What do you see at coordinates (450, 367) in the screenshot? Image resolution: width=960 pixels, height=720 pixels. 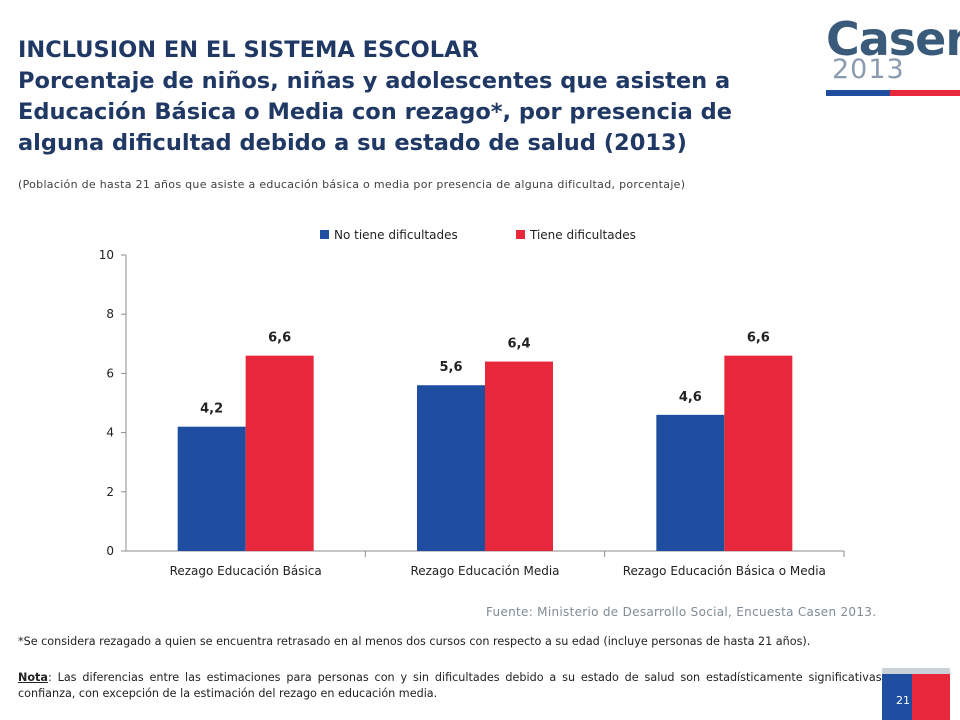 I see `data-label: 5,6` at bounding box center [450, 367].